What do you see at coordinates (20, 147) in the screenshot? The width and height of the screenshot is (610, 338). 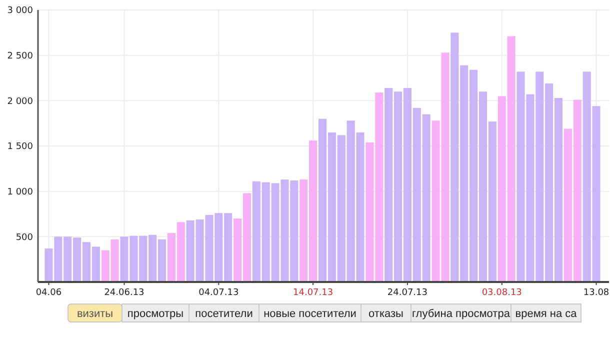 I see `y-tick-label: 1 500` at bounding box center [20, 147].